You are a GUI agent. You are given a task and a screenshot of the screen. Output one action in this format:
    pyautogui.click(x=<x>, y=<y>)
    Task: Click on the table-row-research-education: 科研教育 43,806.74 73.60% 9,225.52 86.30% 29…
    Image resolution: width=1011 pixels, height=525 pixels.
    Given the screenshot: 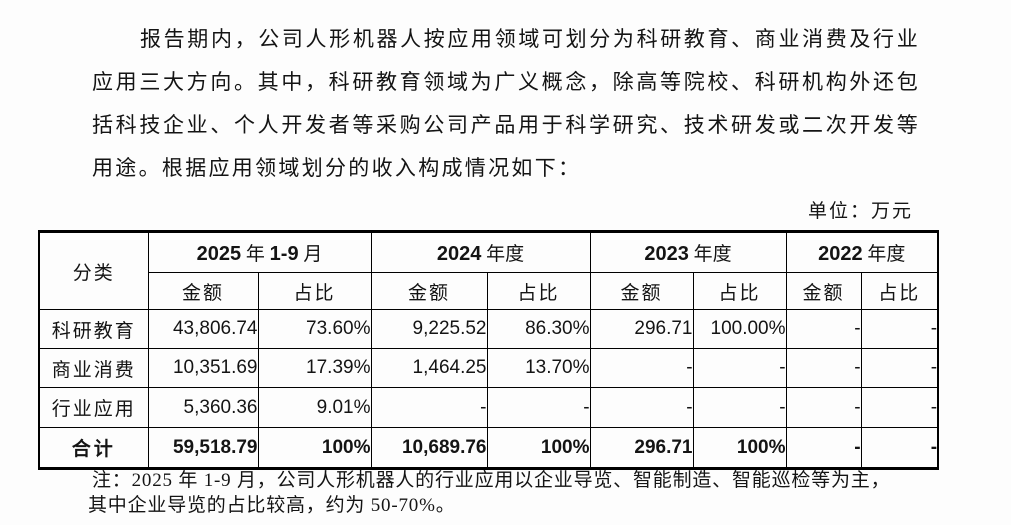 What is the action you would take?
    pyautogui.click(x=488, y=329)
    